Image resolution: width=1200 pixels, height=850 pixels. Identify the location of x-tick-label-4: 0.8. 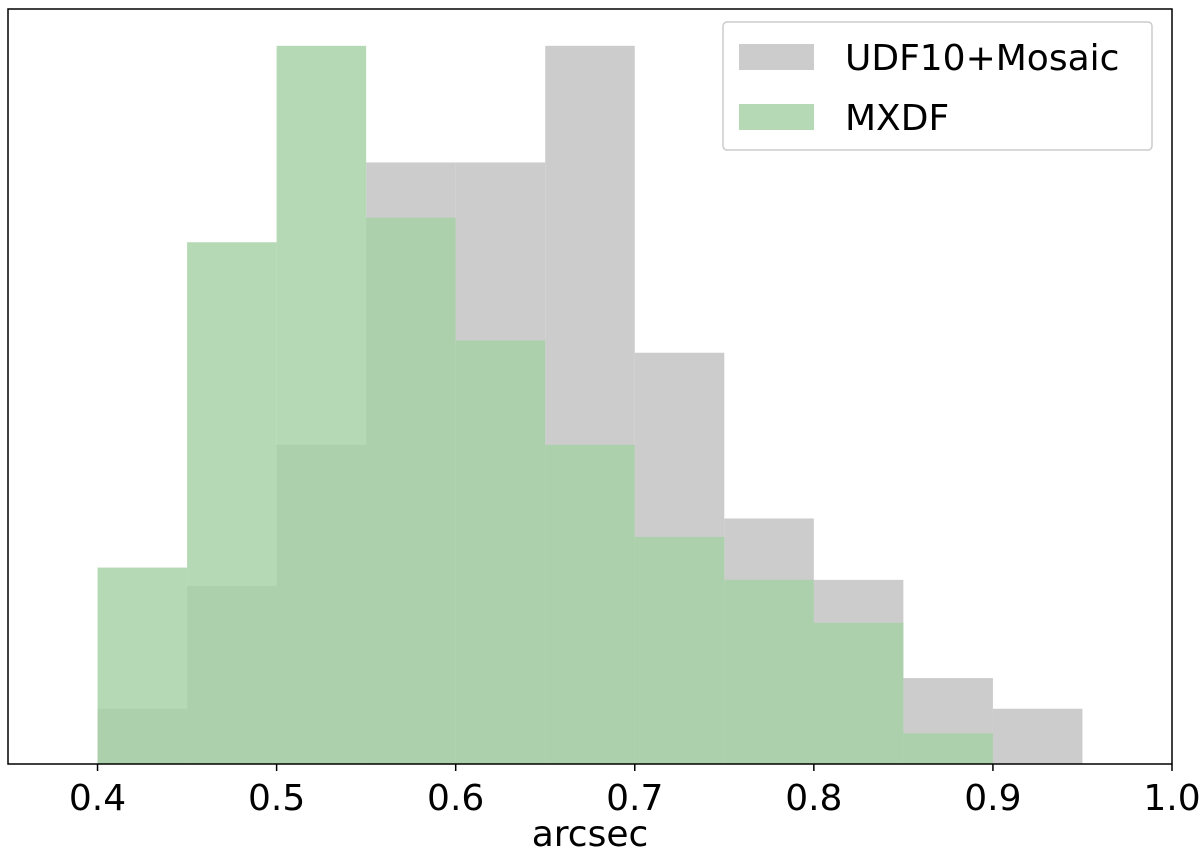
(813, 798).